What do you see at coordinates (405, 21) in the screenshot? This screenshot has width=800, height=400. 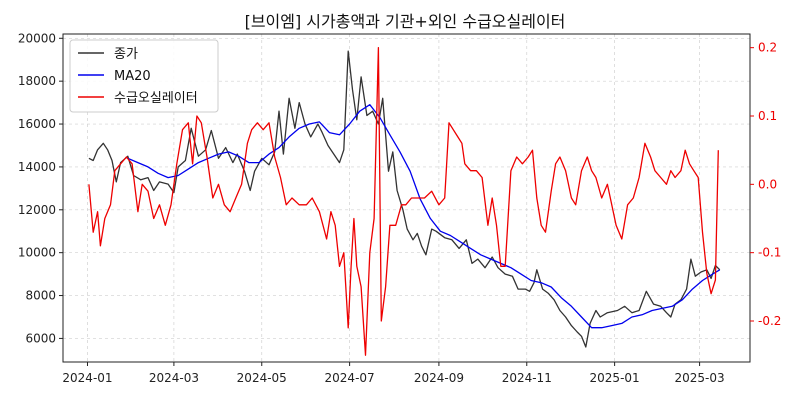 I see `chart-title: [브이엠] 시가총액과 기관+외인 수급오실레이터` at bounding box center [405, 21].